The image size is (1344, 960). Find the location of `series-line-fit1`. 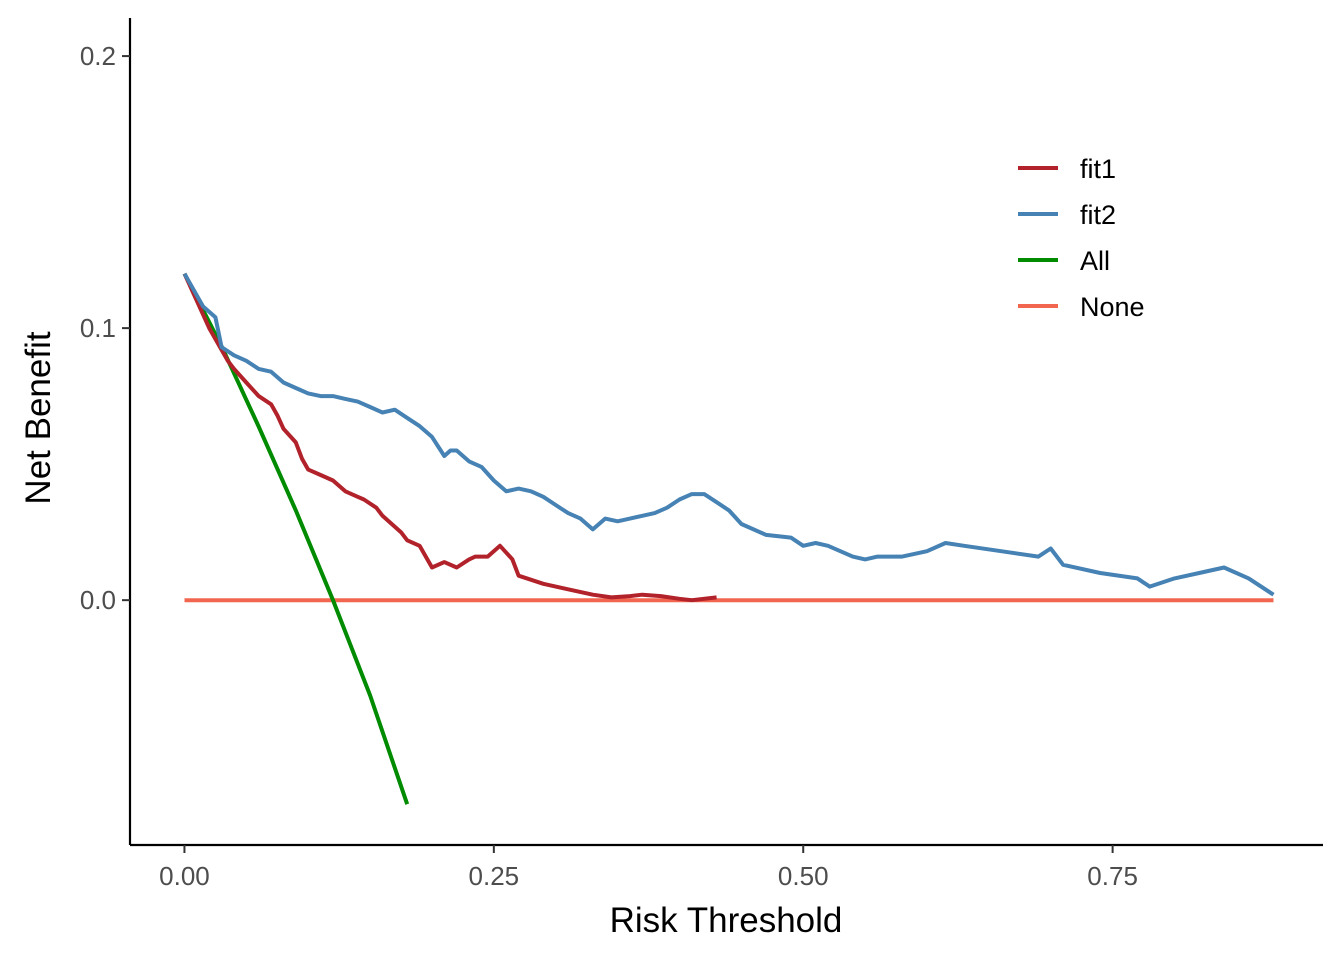

series-line-fit1 is located at coordinates (449, 437).